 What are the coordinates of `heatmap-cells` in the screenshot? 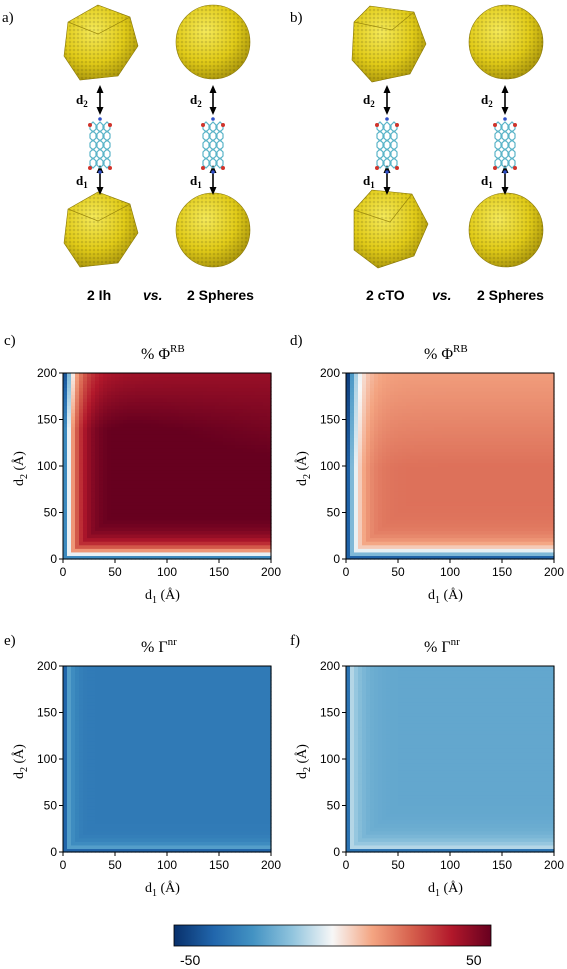 It's located at (450, 466).